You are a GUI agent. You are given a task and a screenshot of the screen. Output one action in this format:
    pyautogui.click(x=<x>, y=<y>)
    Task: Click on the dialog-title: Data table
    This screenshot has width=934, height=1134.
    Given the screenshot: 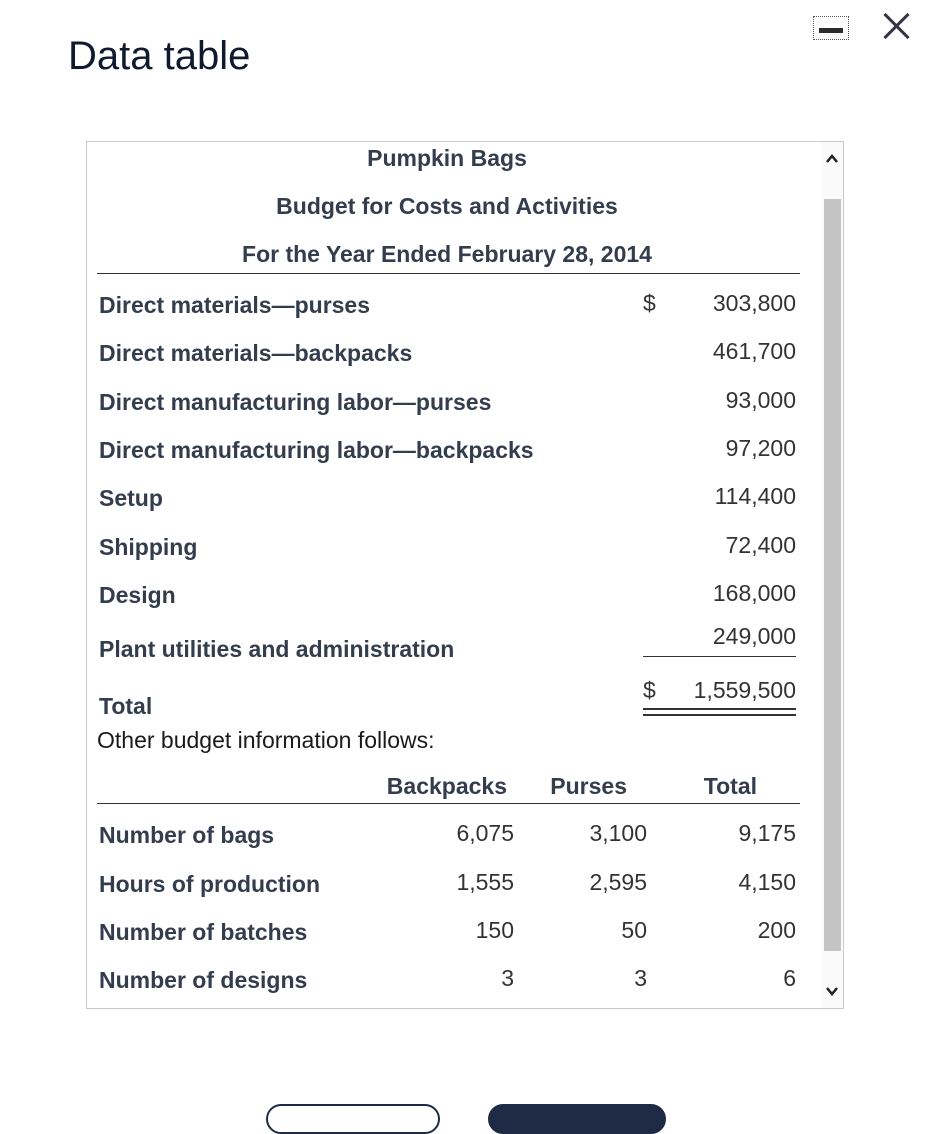 What is the action you would take?
    pyautogui.click(x=159, y=56)
    